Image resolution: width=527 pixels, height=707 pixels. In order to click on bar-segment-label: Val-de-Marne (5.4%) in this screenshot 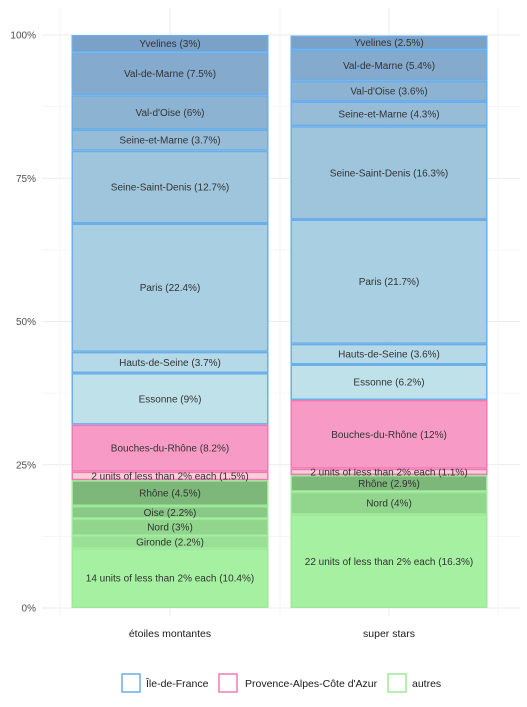, I will do `click(389, 66)`.